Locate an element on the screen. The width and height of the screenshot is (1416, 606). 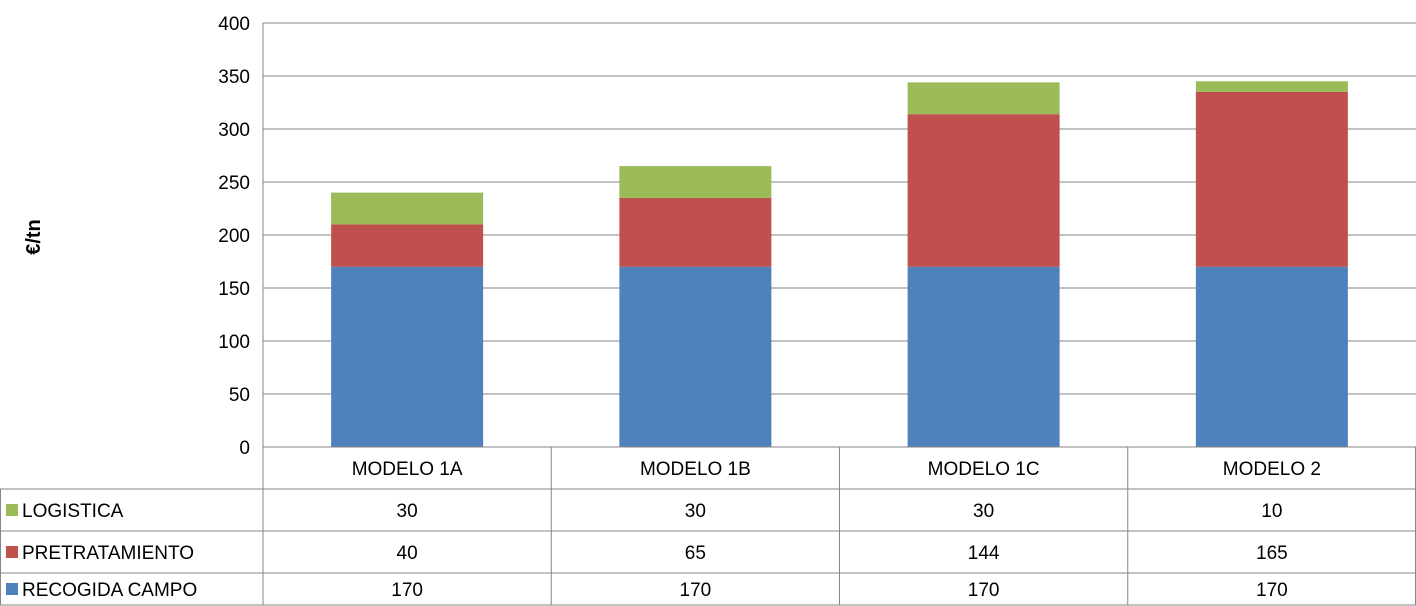
table-value: 10 is located at coordinates (1271, 511).